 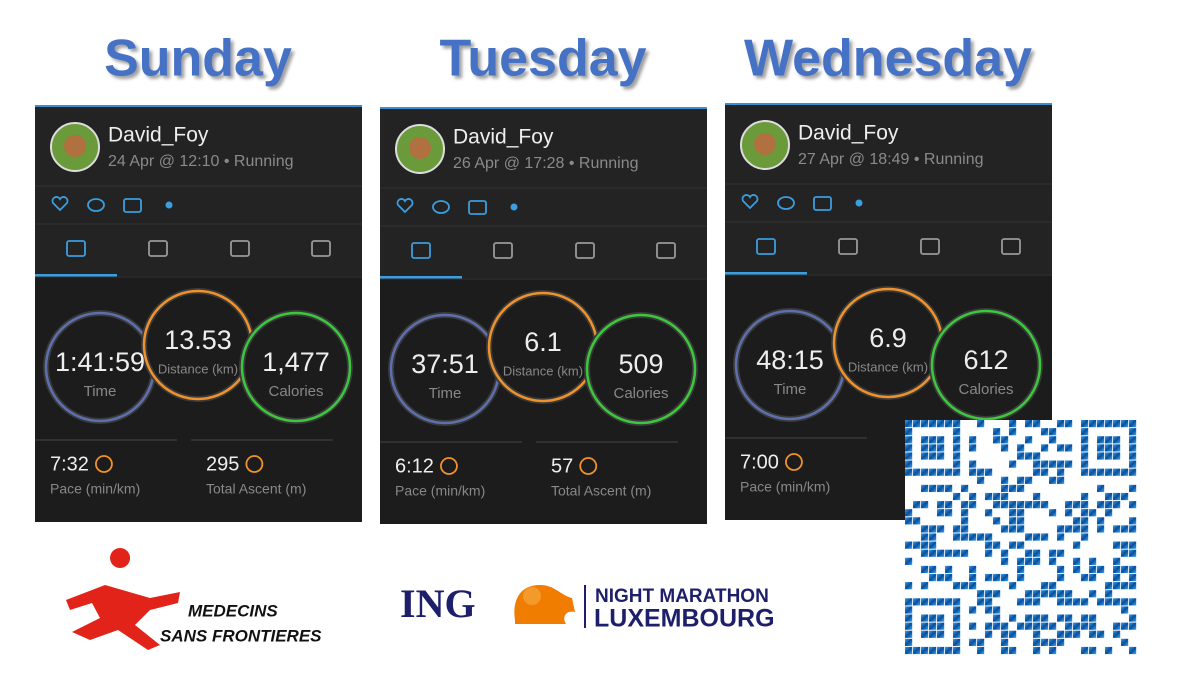 I want to click on time-label: Time, so click(x=100, y=391).